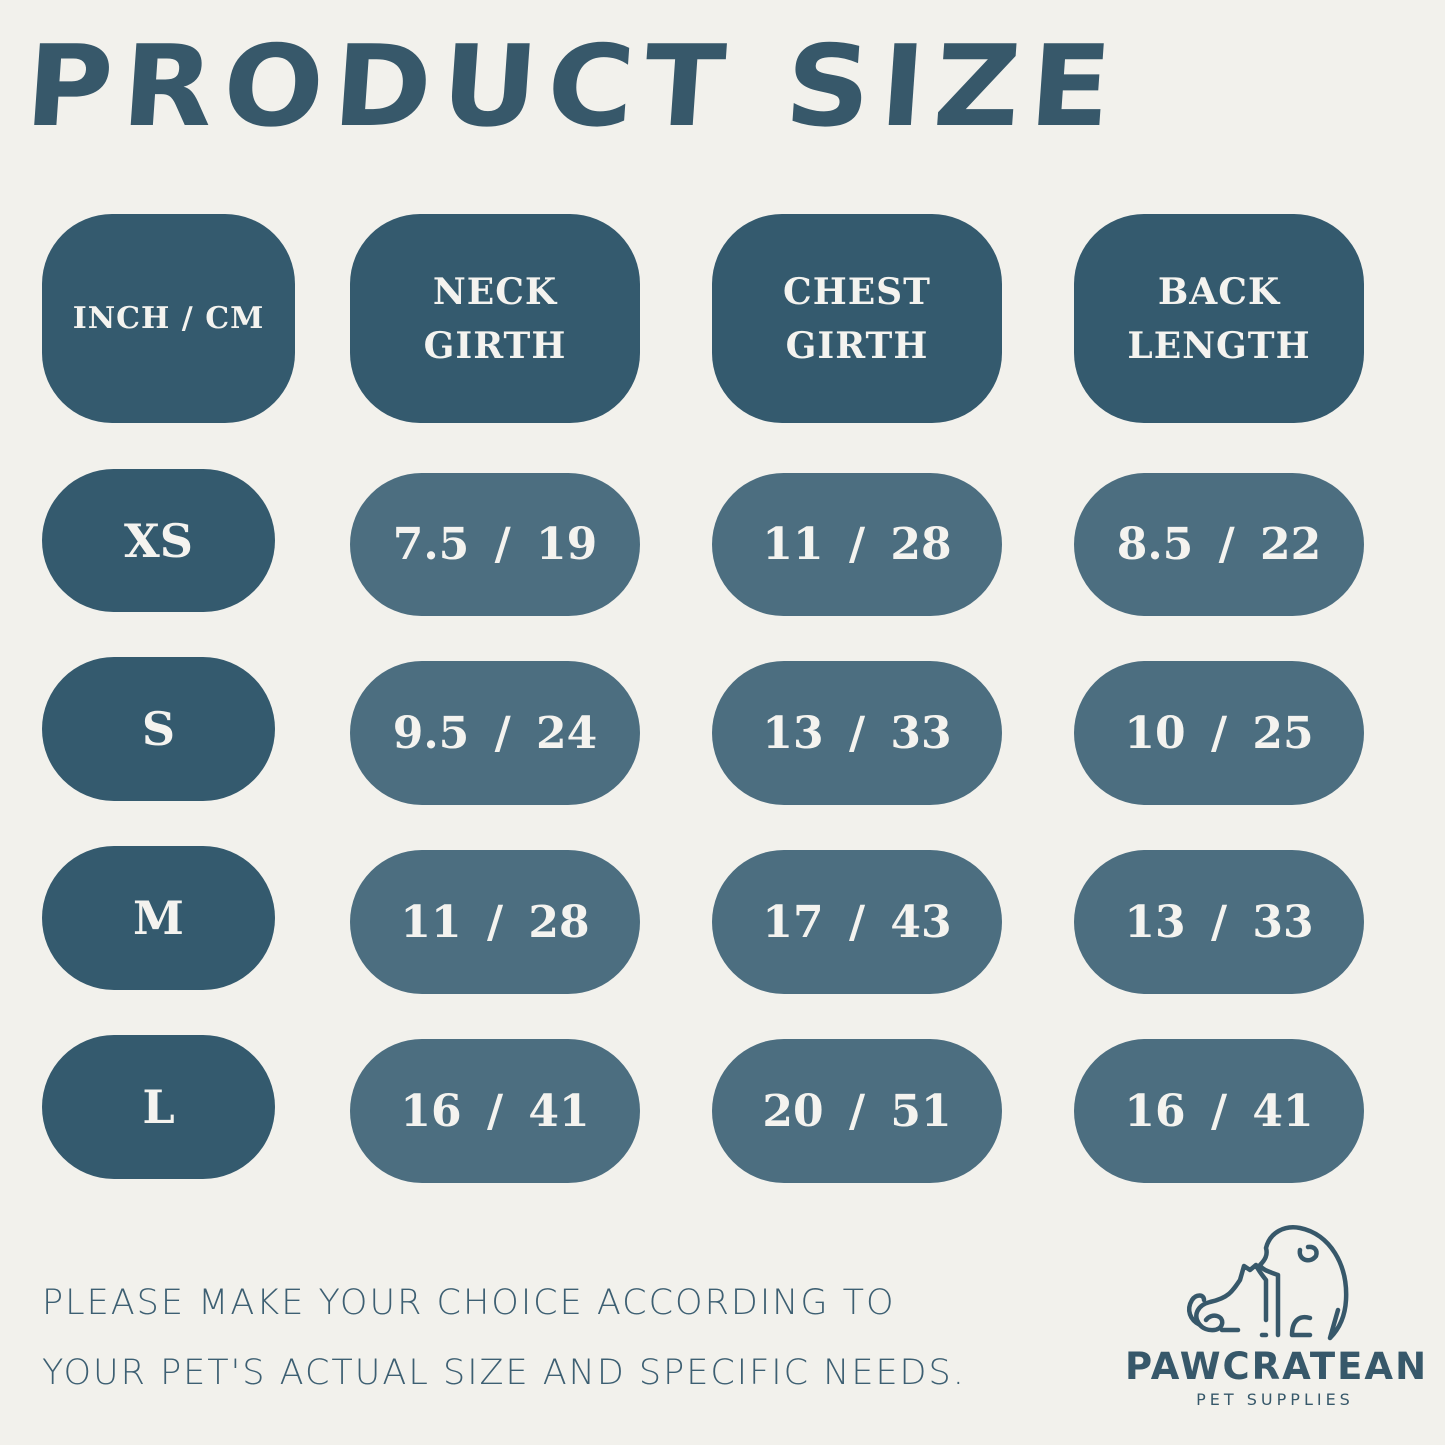 The height and width of the screenshot is (1445, 1445). I want to click on size-label-cell: L, so click(158, 1107).